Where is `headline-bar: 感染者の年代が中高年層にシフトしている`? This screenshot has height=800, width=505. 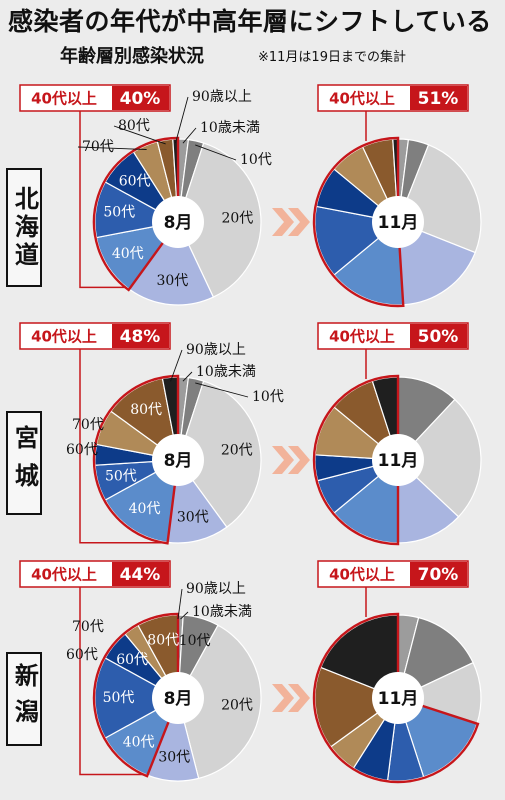
headline-bar: 感染者の年代が中高年層にシフトしている is located at coordinates (252, 19).